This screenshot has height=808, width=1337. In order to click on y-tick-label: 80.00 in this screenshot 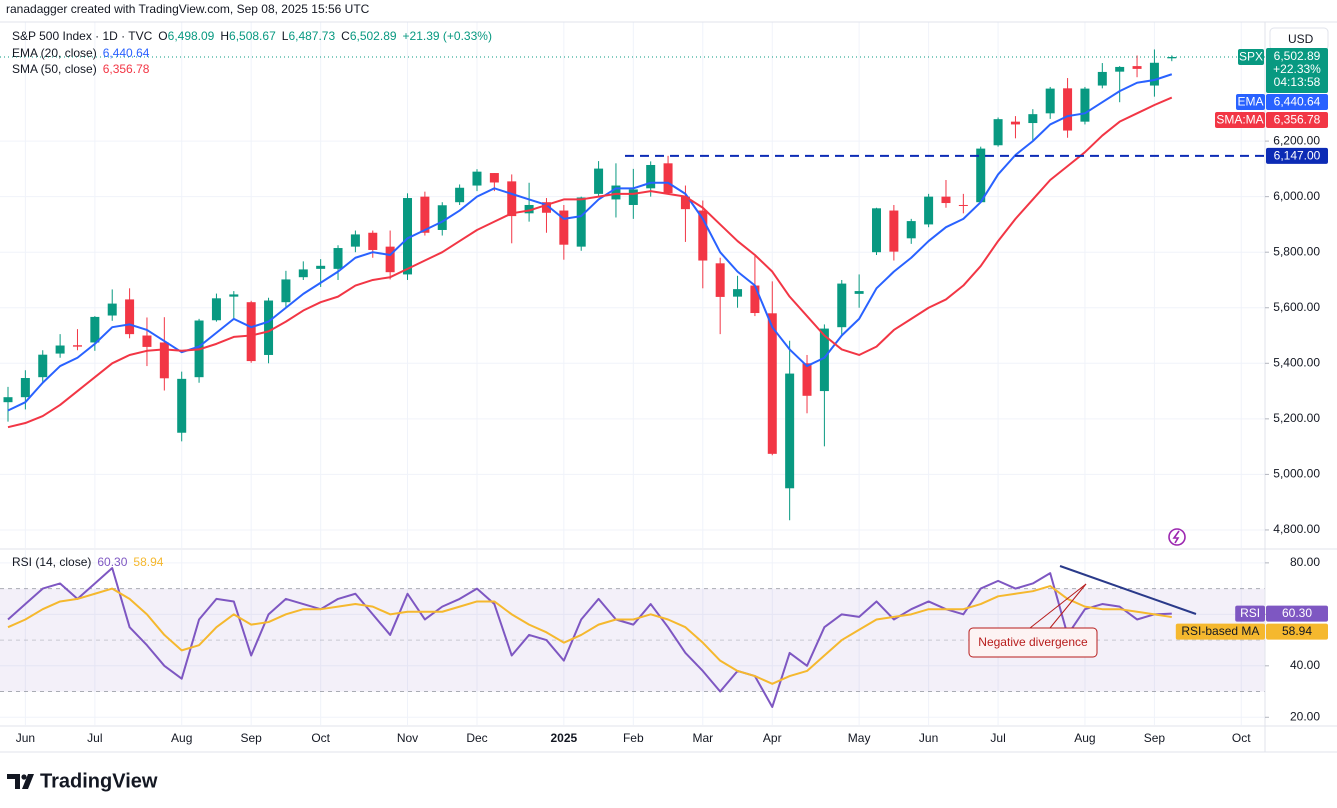, I will do `click(1305, 562)`.